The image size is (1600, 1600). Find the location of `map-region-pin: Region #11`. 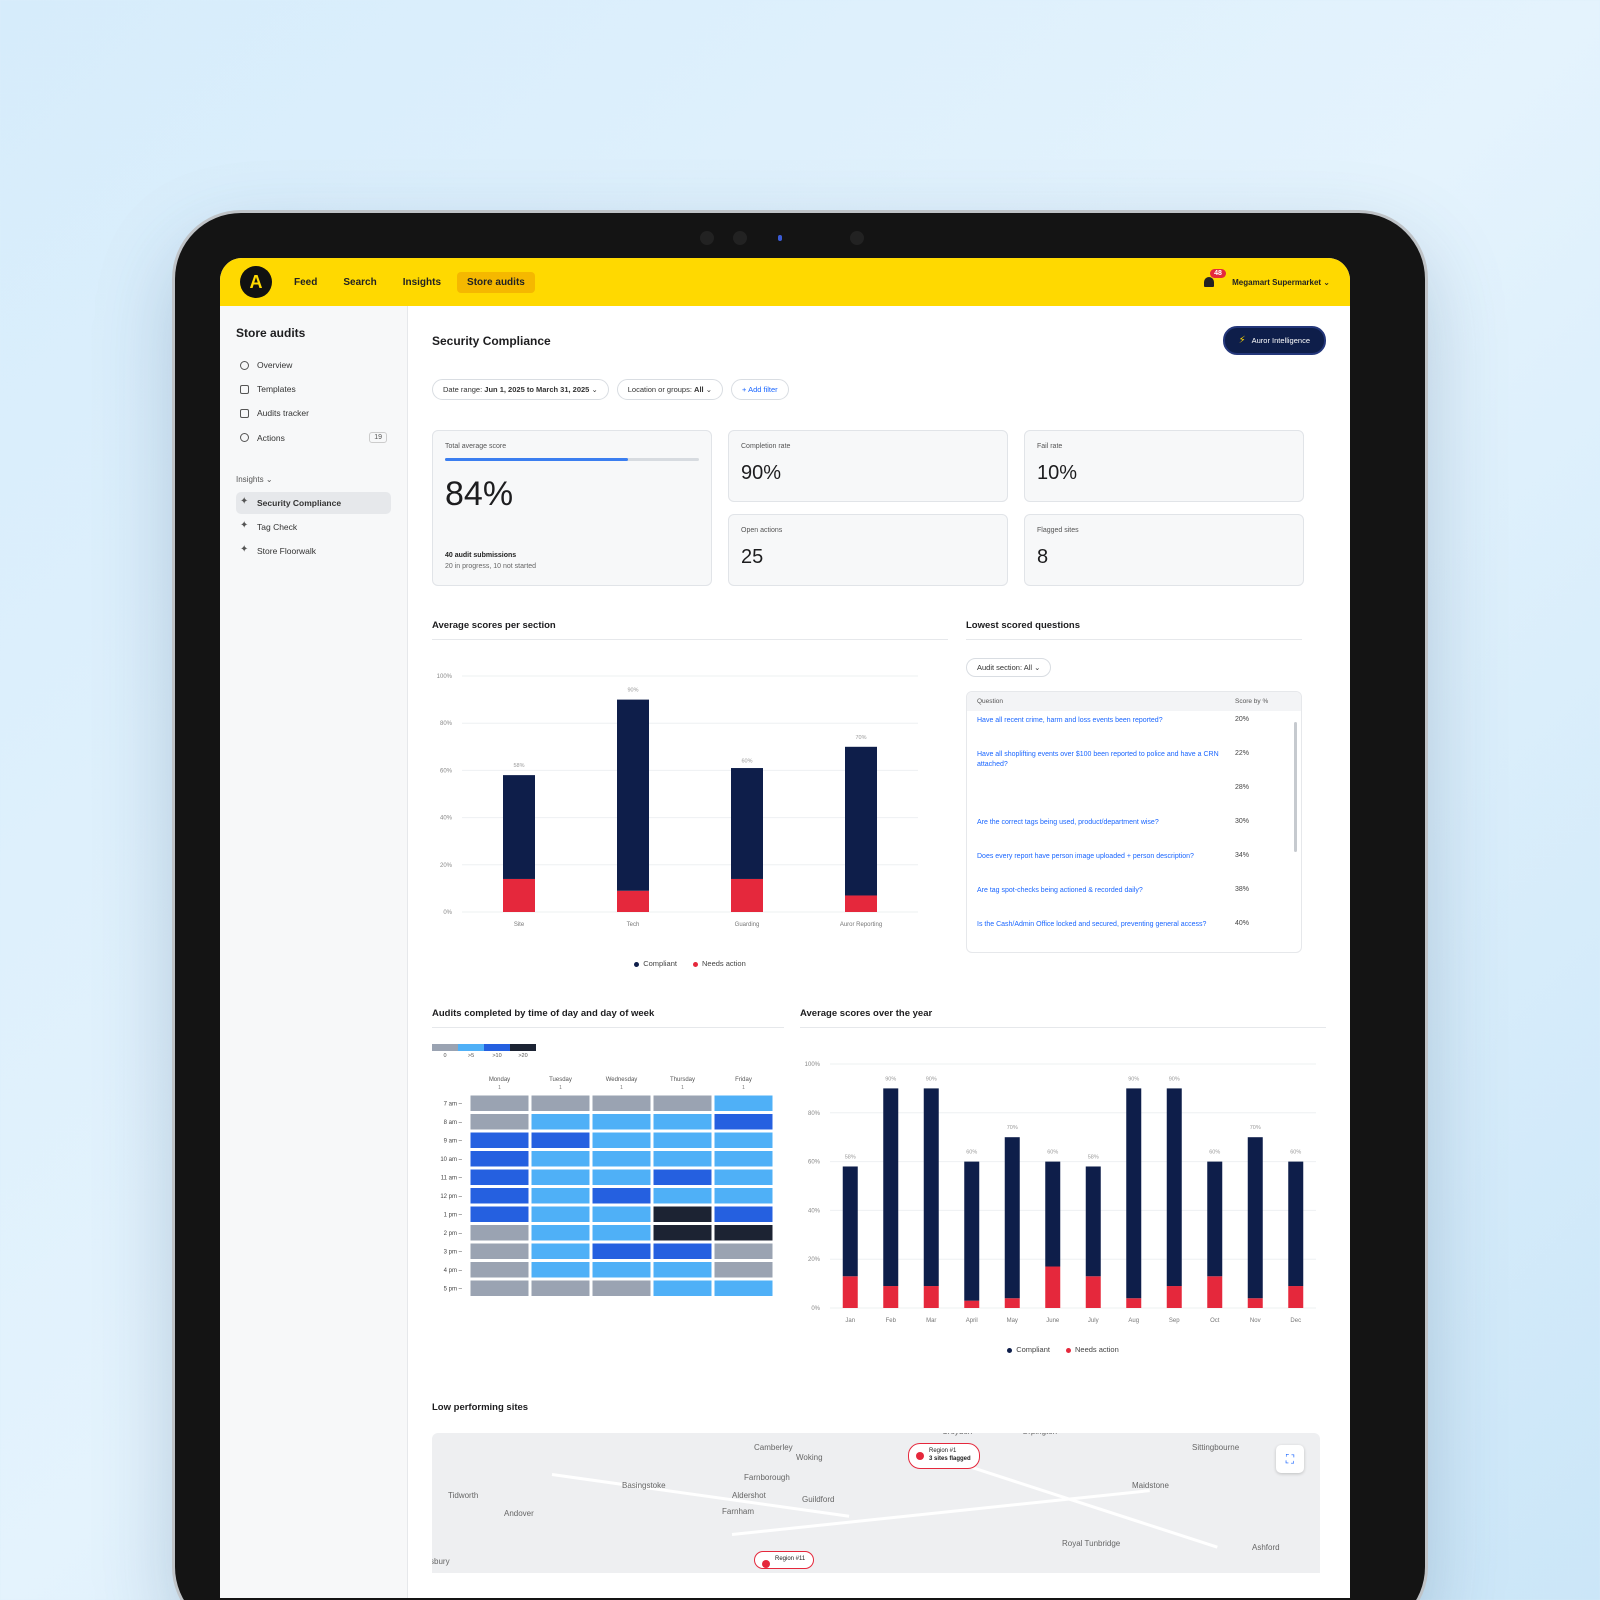

map-region-pin: Region #11 is located at coordinates (784, 1560).